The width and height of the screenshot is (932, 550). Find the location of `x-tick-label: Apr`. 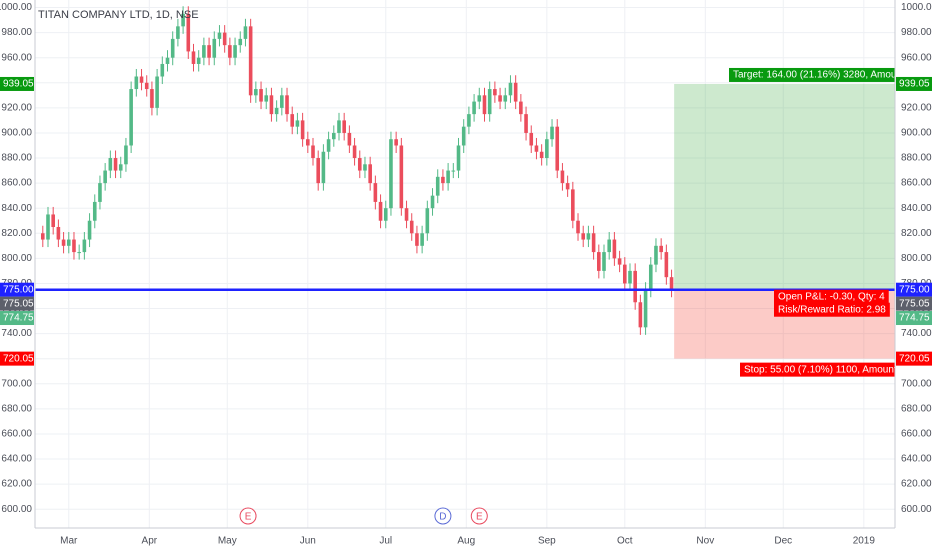

x-tick-label: Apr is located at coordinates (150, 541).